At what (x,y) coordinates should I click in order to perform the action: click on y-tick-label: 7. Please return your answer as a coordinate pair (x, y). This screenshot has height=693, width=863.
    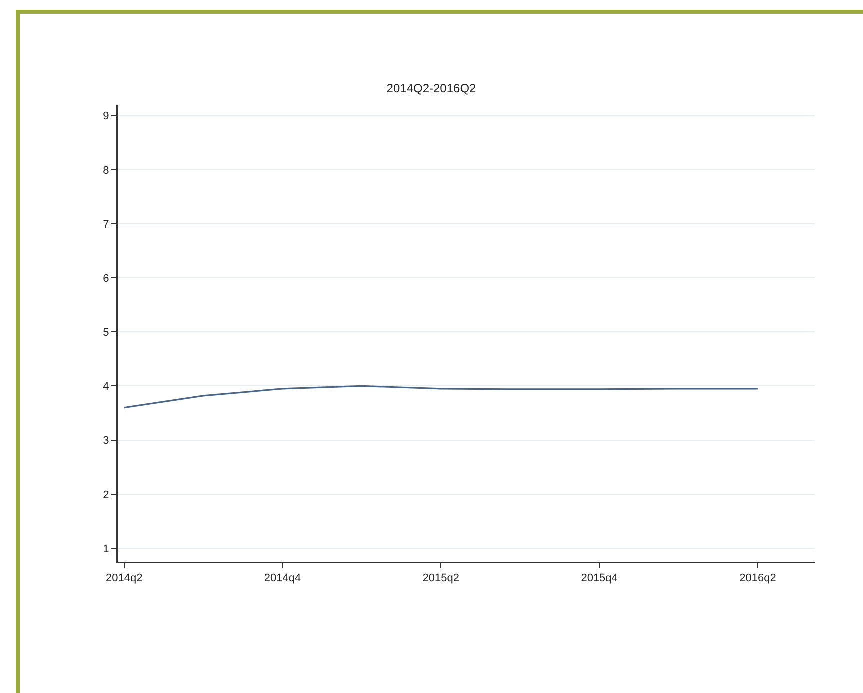
    Looking at the image, I should click on (106, 224).